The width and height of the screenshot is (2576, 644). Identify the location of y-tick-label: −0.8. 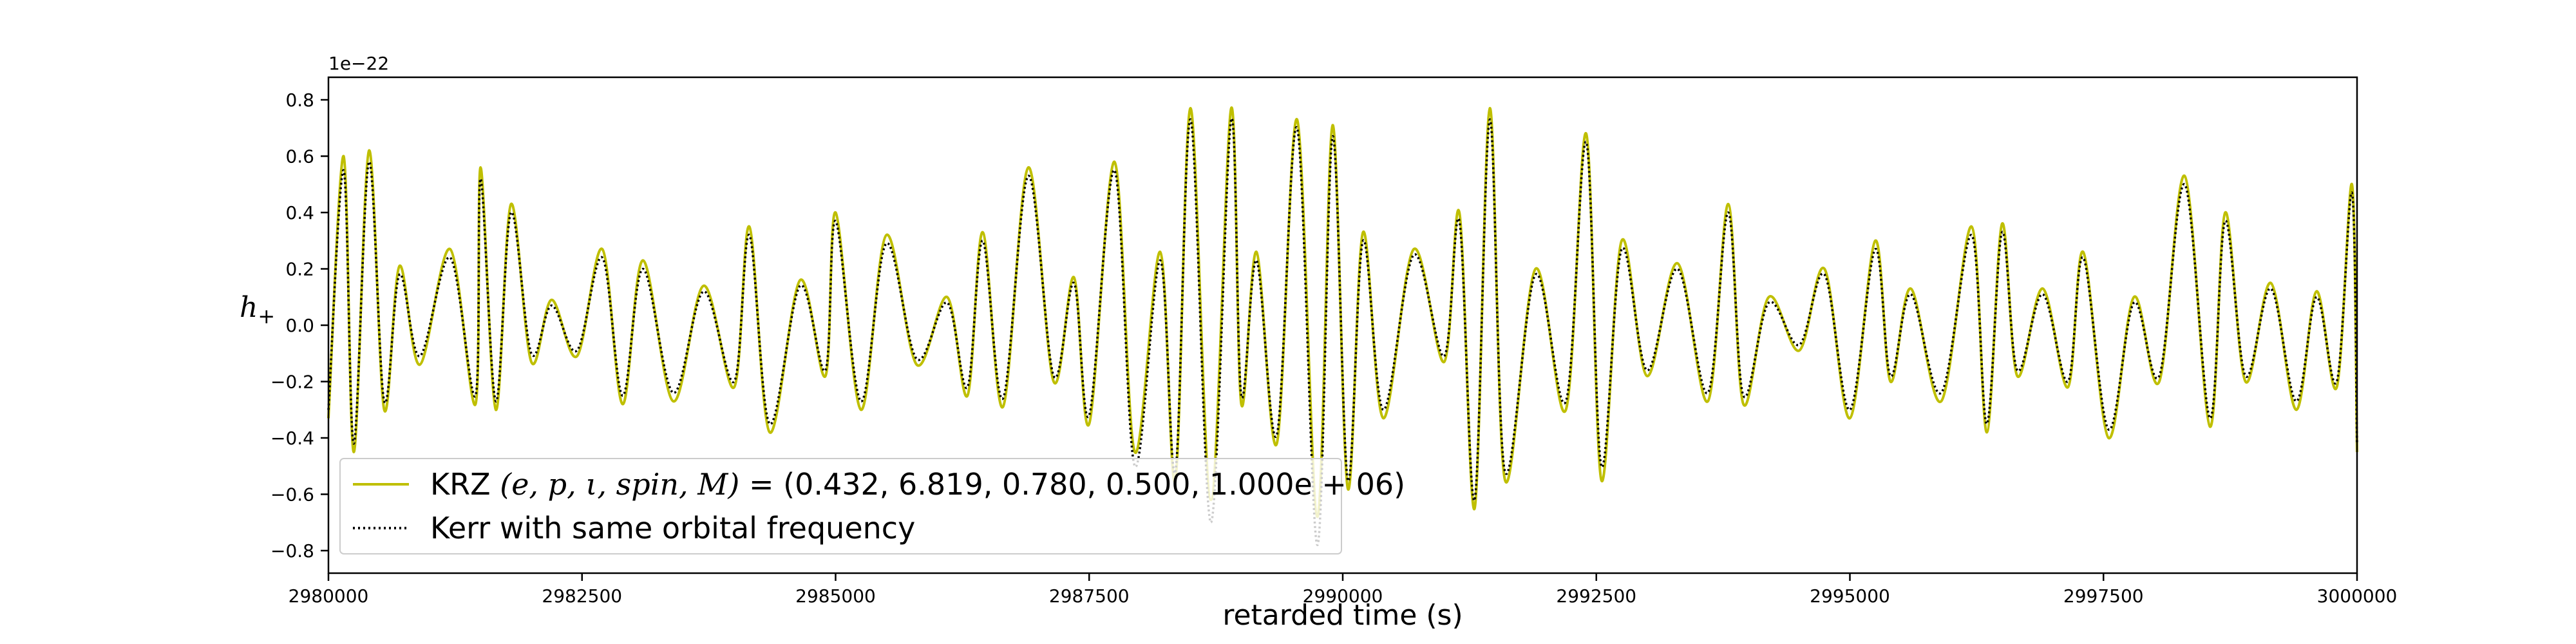
(292, 551).